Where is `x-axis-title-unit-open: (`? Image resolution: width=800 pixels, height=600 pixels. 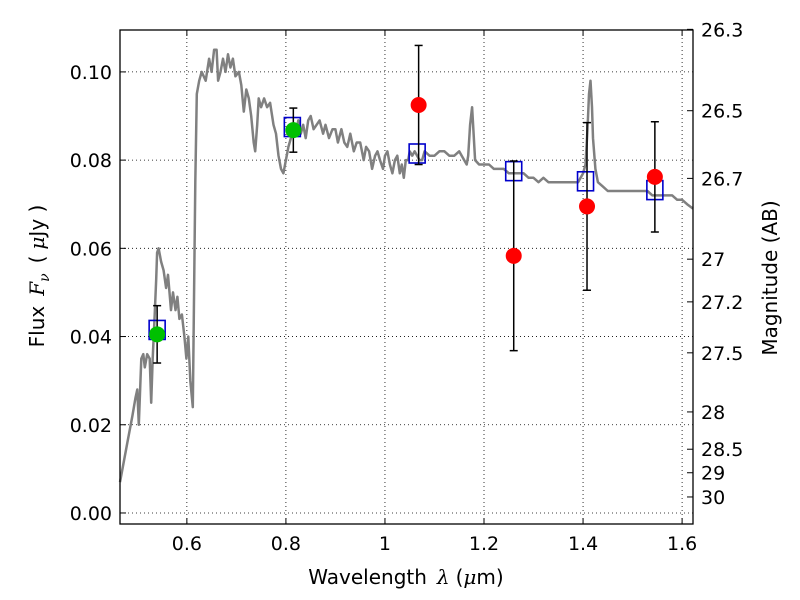
x-axis-title-unit-open: ( is located at coordinates (460, 577).